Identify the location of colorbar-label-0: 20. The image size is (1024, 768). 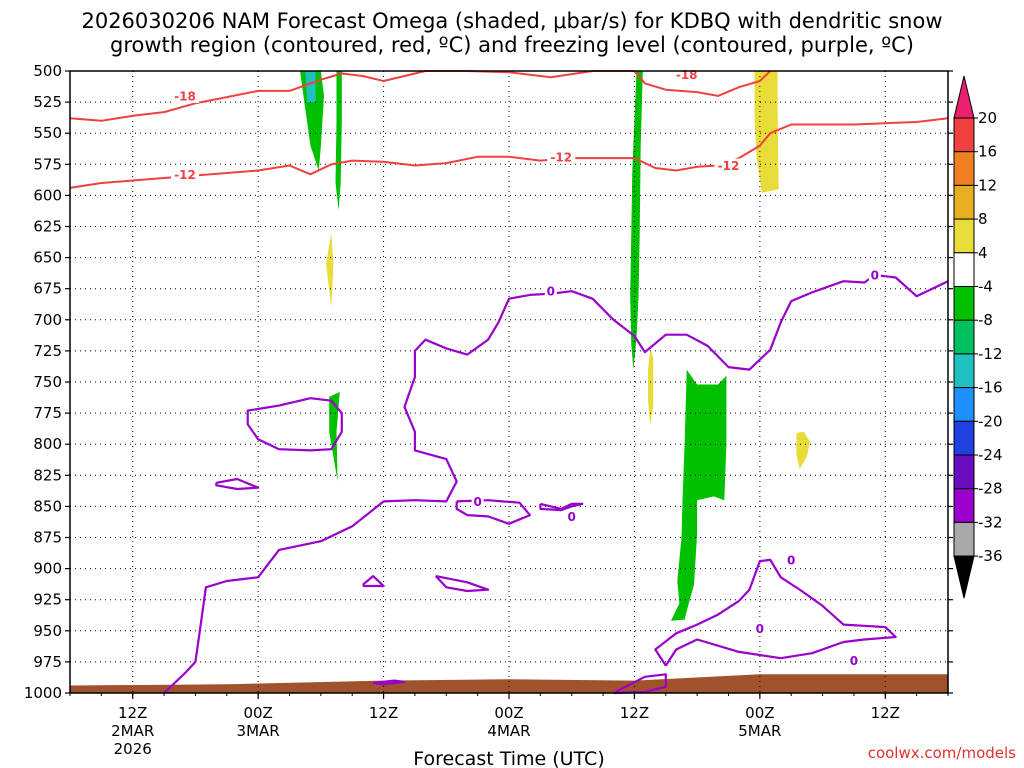
(987, 118).